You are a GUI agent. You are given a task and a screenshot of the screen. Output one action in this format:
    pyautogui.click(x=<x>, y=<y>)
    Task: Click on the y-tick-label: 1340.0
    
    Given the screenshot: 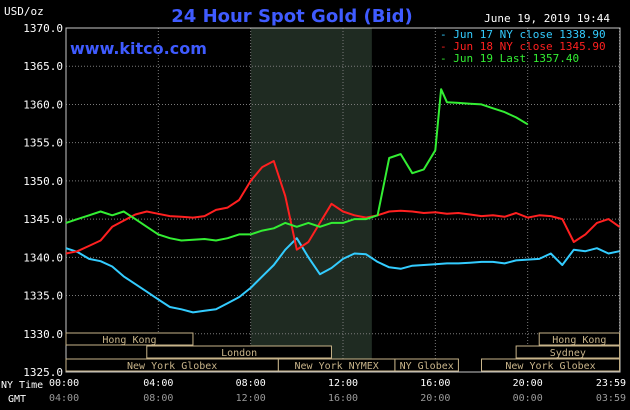 What is the action you would take?
    pyautogui.click(x=43, y=257)
    